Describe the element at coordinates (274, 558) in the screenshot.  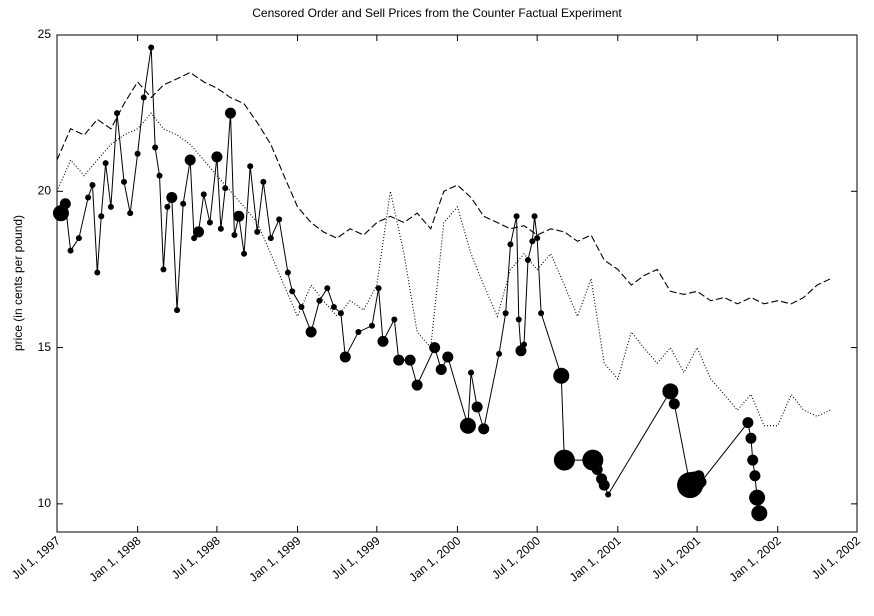
I see `x-tick-label: Jan 1, 1999` at that location.